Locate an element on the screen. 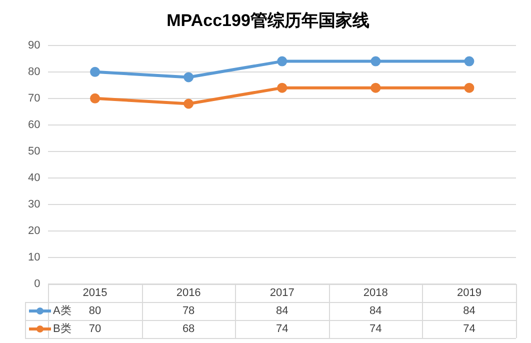 This screenshot has width=531, height=343. y-tick-label: 60 is located at coordinates (34, 124).